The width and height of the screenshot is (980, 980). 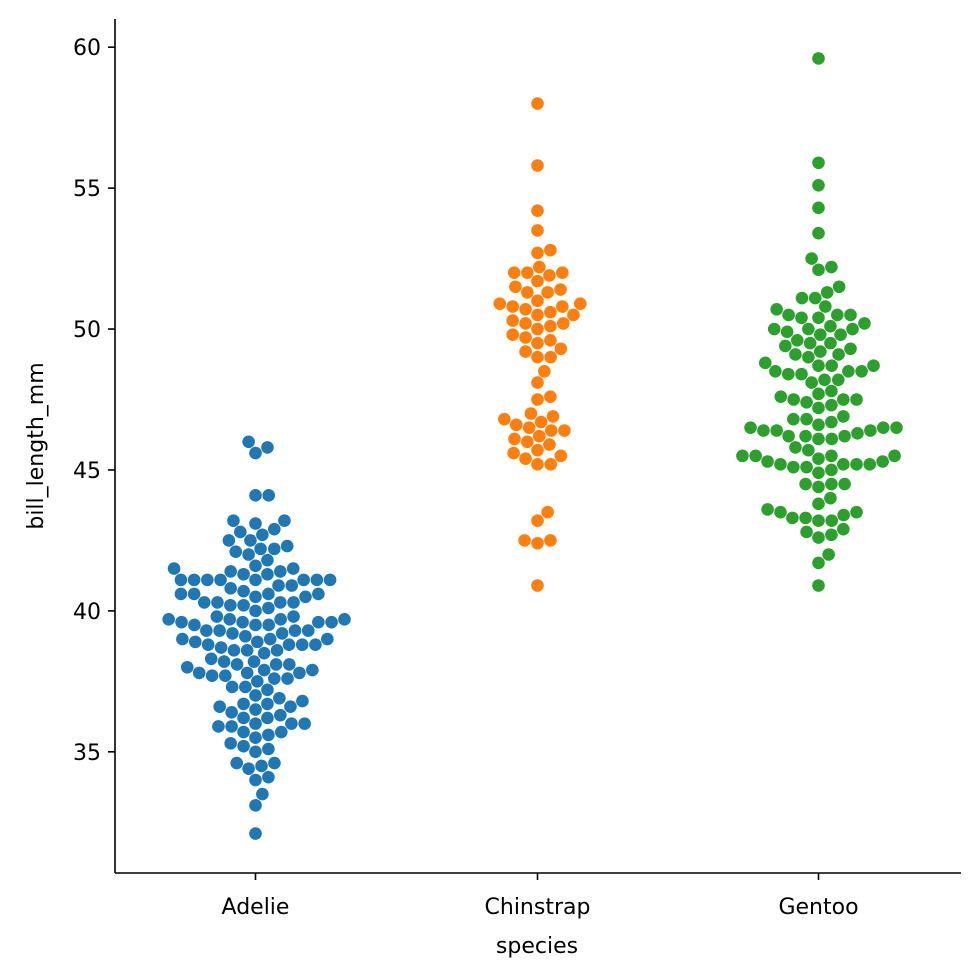 I want to click on y-tick-label: 40, so click(x=87, y=612).